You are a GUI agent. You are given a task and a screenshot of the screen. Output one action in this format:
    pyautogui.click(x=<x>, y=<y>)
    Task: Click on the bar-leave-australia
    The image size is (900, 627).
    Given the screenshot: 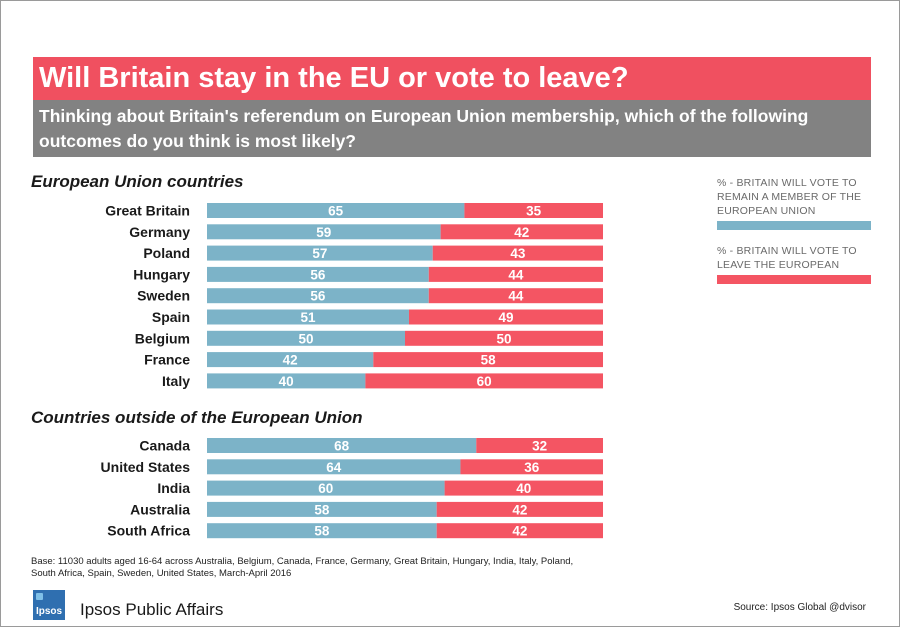 What is the action you would take?
    pyautogui.click(x=519, y=509)
    